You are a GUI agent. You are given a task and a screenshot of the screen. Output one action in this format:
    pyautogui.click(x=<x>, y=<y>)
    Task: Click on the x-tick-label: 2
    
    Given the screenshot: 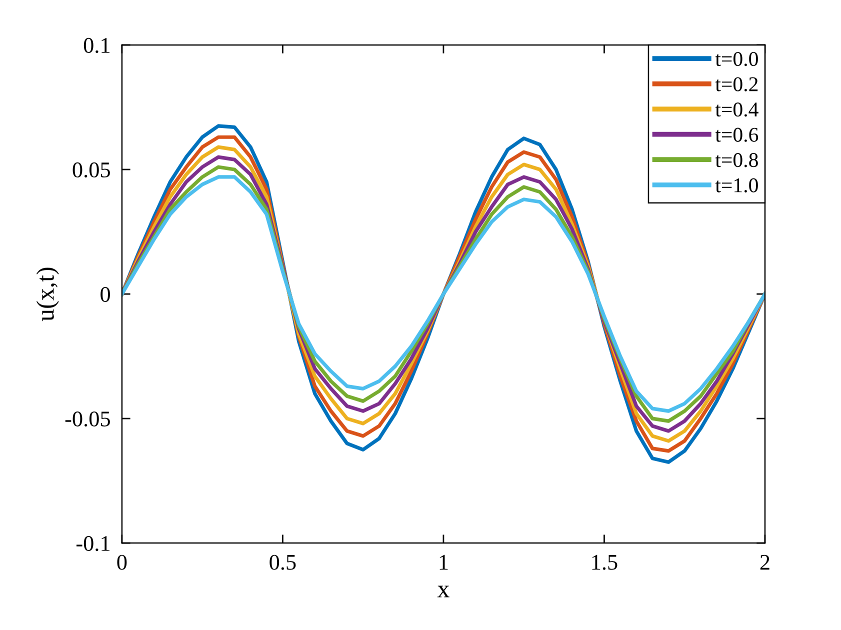 What is the action you would take?
    pyautogui.click(x=765, y=562)
    